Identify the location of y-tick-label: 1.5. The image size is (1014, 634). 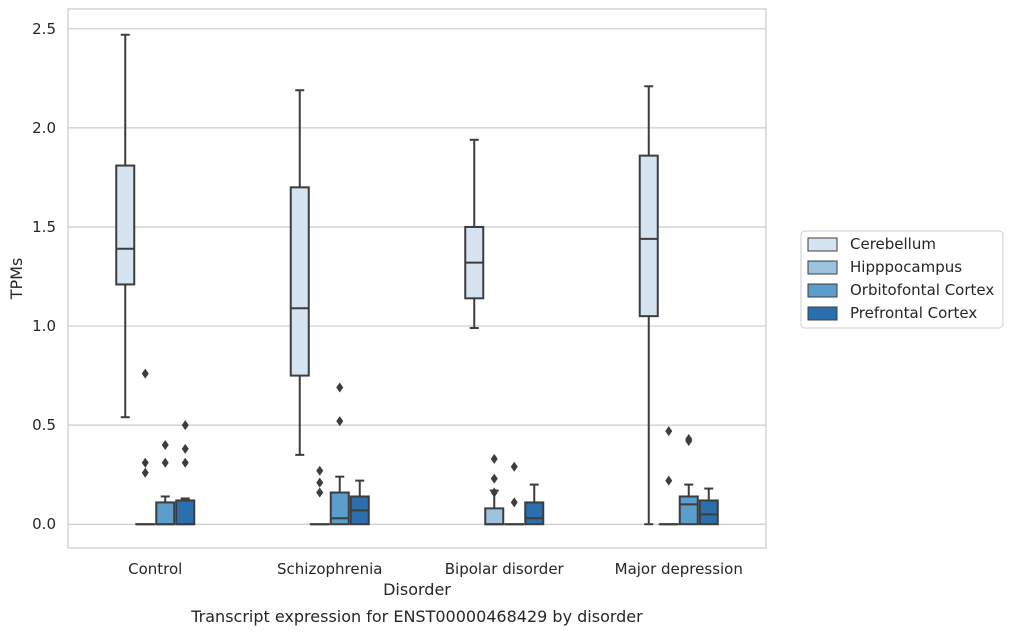
(44, 227).